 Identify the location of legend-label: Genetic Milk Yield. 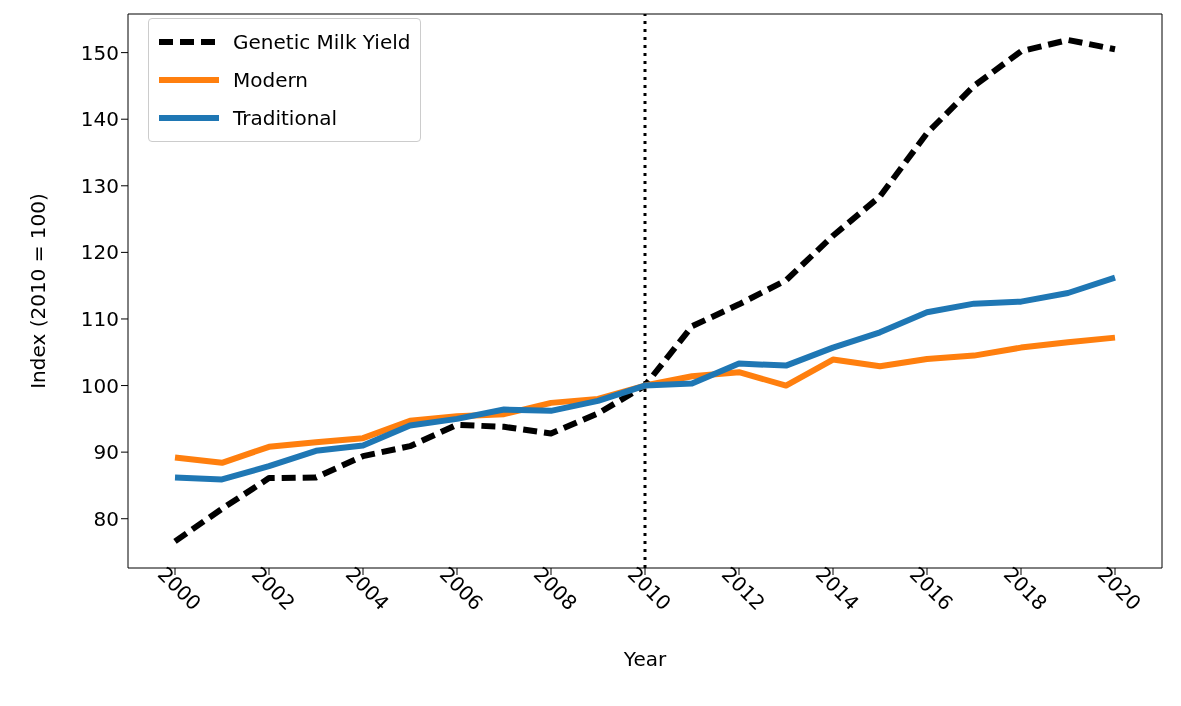
(322, 42).